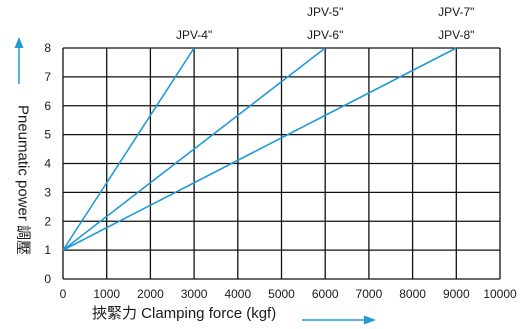  I want to click on x-tick-label: 3000, so click(194, 294).